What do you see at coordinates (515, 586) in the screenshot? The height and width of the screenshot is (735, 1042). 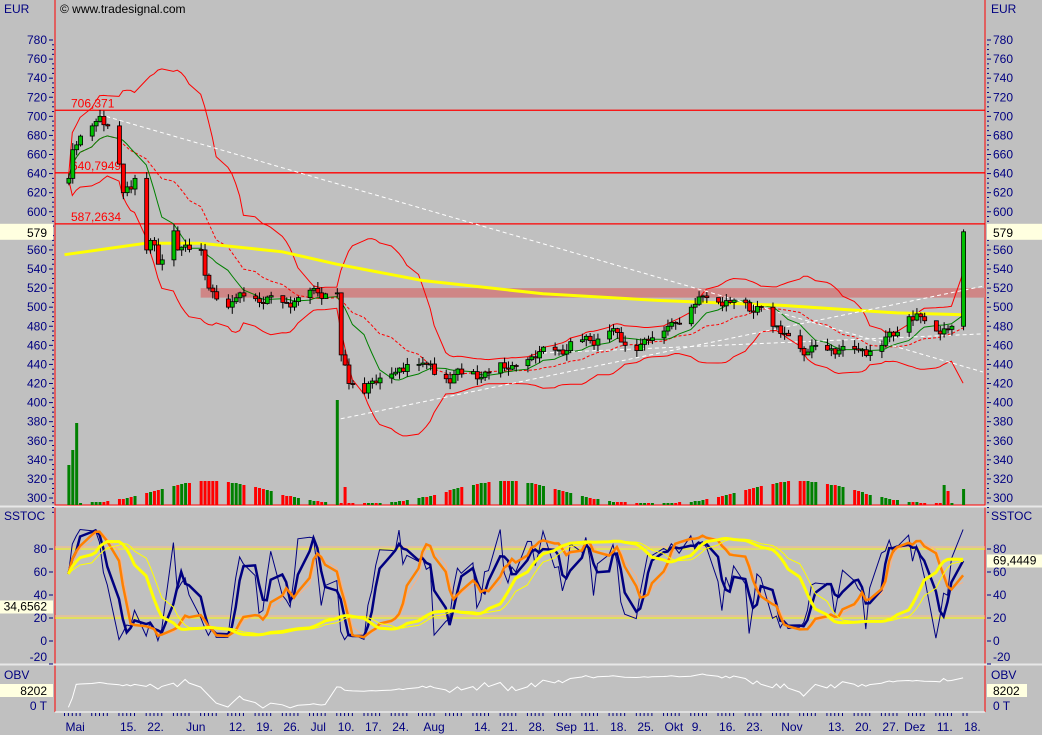 I see `stoch-long` at bounding box center [515, 586].